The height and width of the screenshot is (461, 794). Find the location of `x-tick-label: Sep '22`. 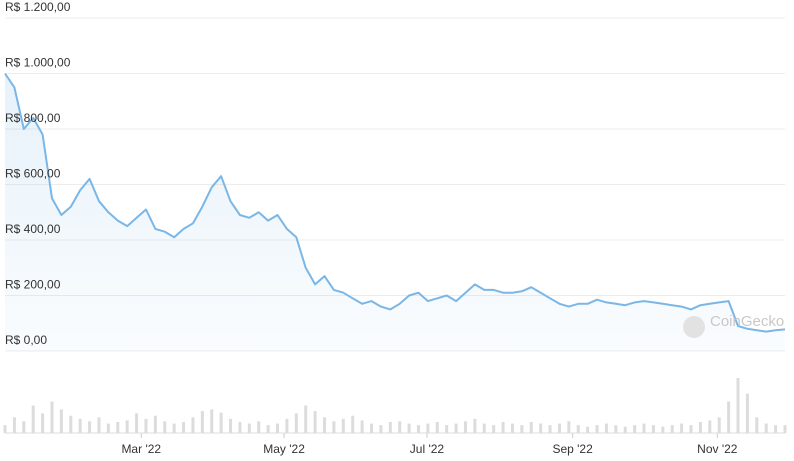

x-tick-label: Sep '22 is located at coordinates (572, 449).